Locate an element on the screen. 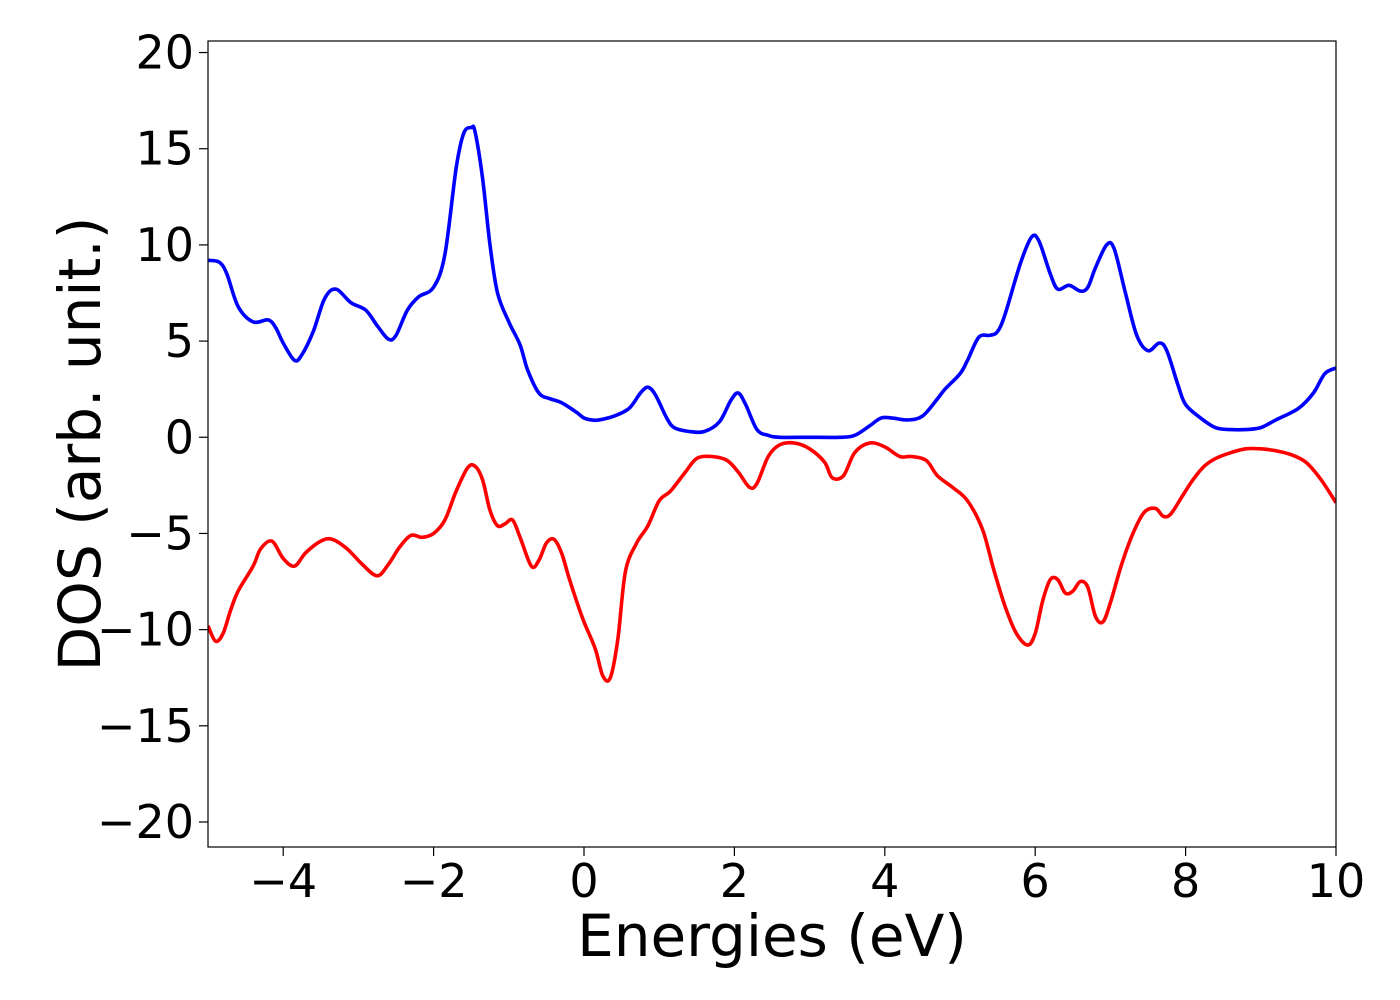 This screenshot has height=1000, width=1400. x-tick-label: 0 is located at coordinates (583, 881).